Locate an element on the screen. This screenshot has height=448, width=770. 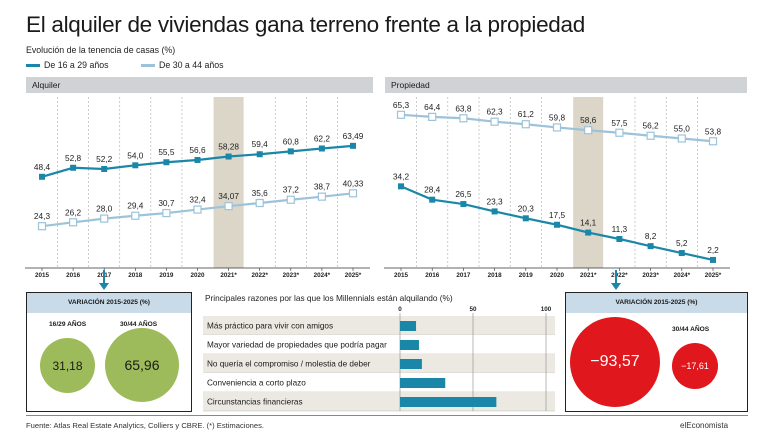
data-label: 64,4 is located at coordinates (432, 107).